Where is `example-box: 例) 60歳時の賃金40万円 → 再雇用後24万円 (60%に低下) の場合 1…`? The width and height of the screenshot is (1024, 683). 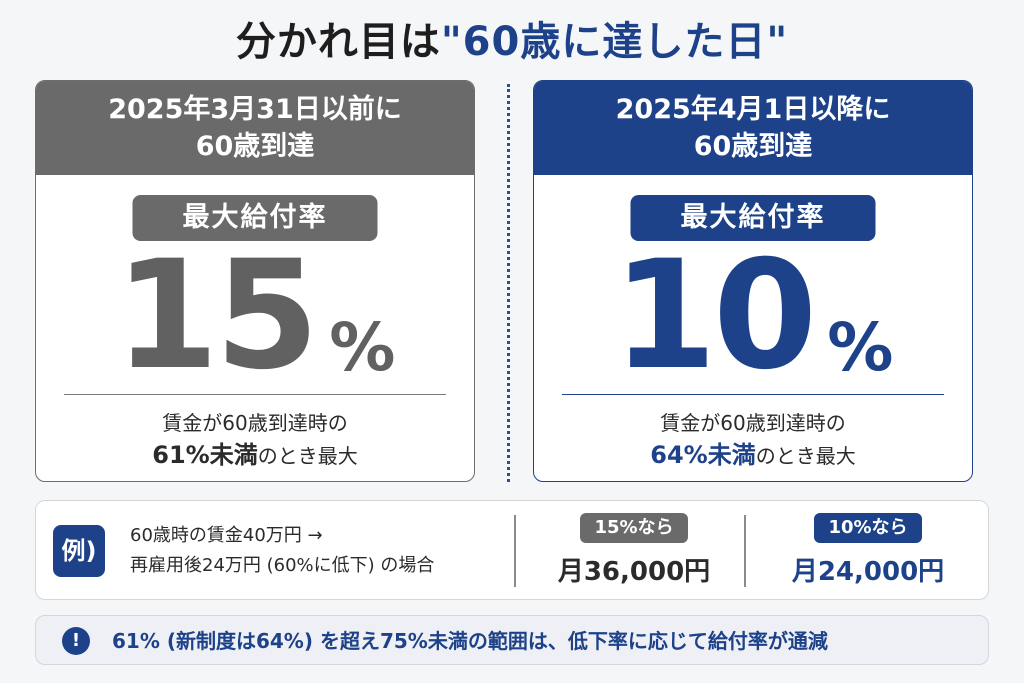 example-box: 例) 60歳時の賃金40万円 → 再雇用後24万円 (60%に低下) の場合 1… is located at coordinates (512, 550).